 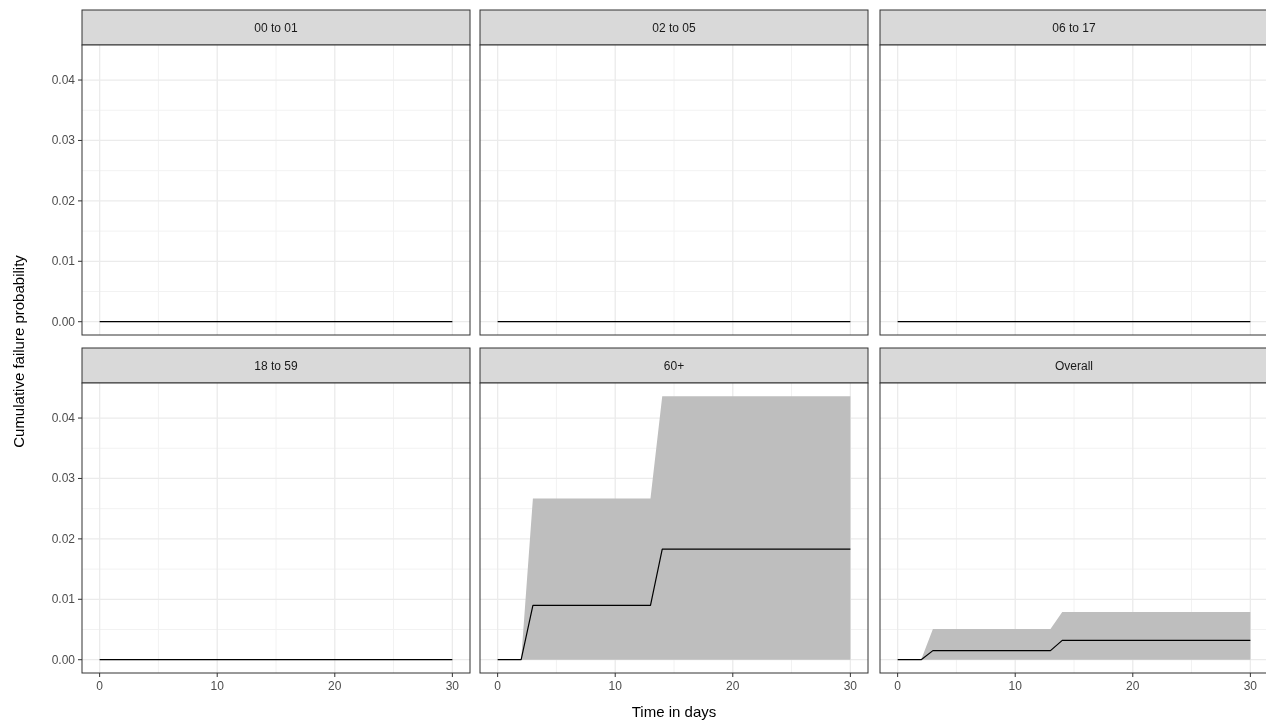 What do you see at coordinates (674, 27) in the screenshot?
I see `chart-title: 02 to 05` at bounding box center [674, 27].